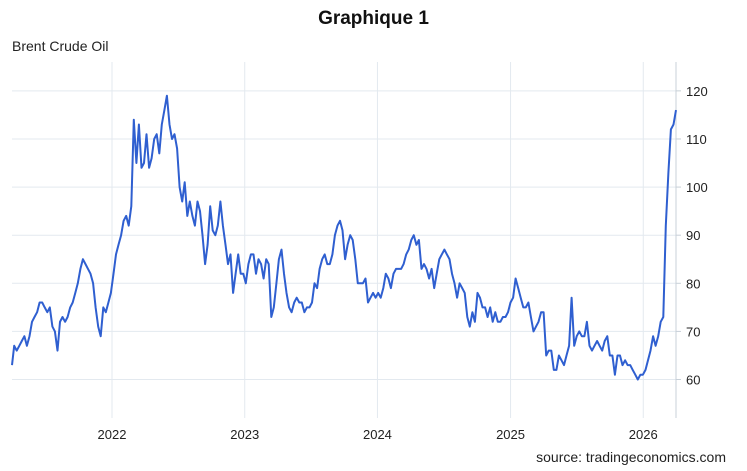 The width and height of the screenshot is (747, 471). Describe the element at coordinates (244, 434) in the screenshot. I see `x-tick-label: 2023` at that location.